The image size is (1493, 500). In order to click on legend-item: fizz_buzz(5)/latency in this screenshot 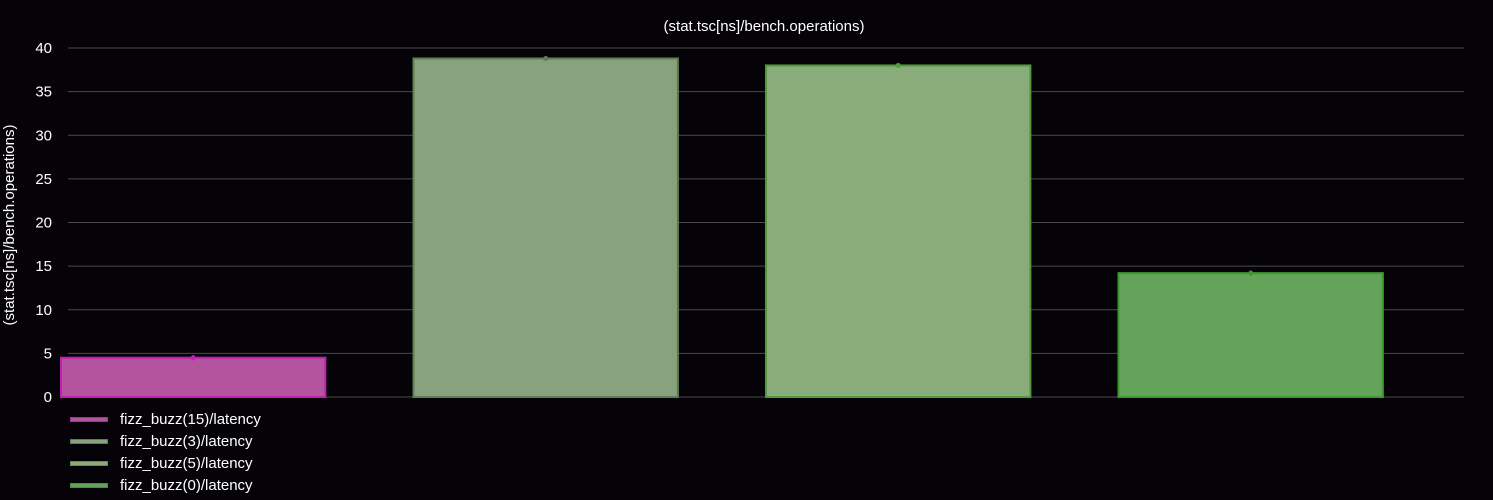, I will do `click(165, 463)`.